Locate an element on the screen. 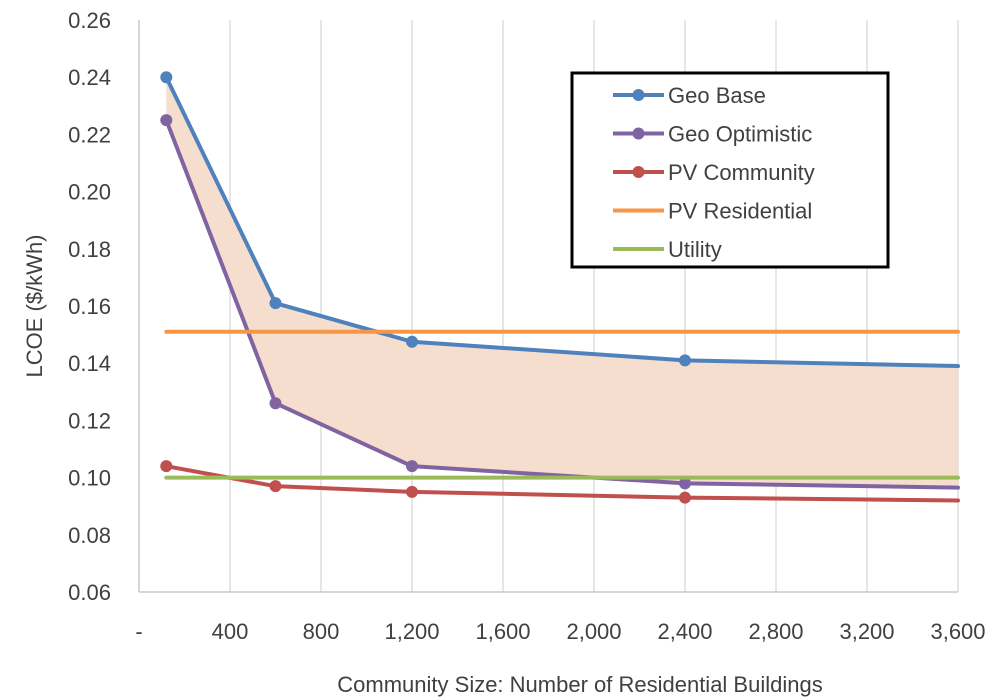  legend-item: Geo Base is located at coordinates (689, 95).